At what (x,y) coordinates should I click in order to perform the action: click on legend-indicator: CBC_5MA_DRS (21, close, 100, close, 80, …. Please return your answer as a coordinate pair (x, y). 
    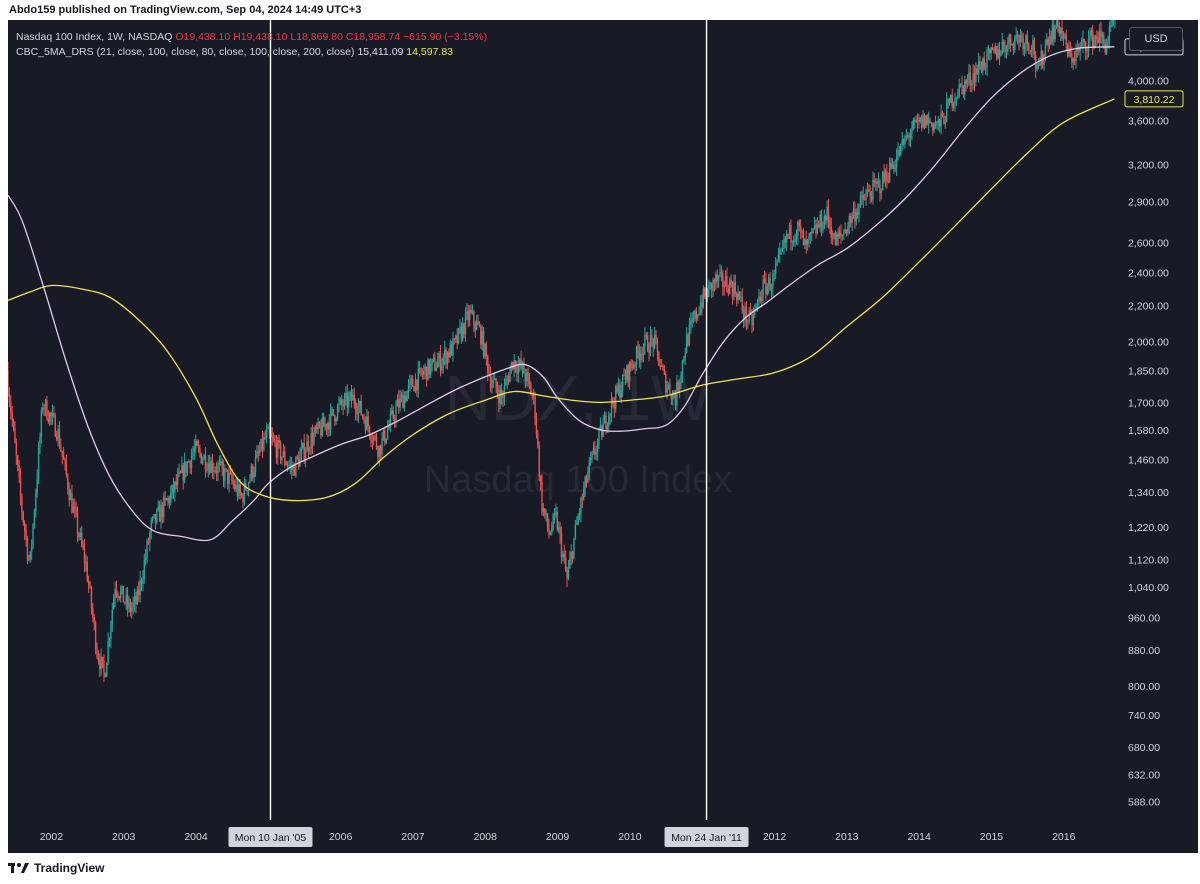
    Looking at the image, I should click on (185, 52).